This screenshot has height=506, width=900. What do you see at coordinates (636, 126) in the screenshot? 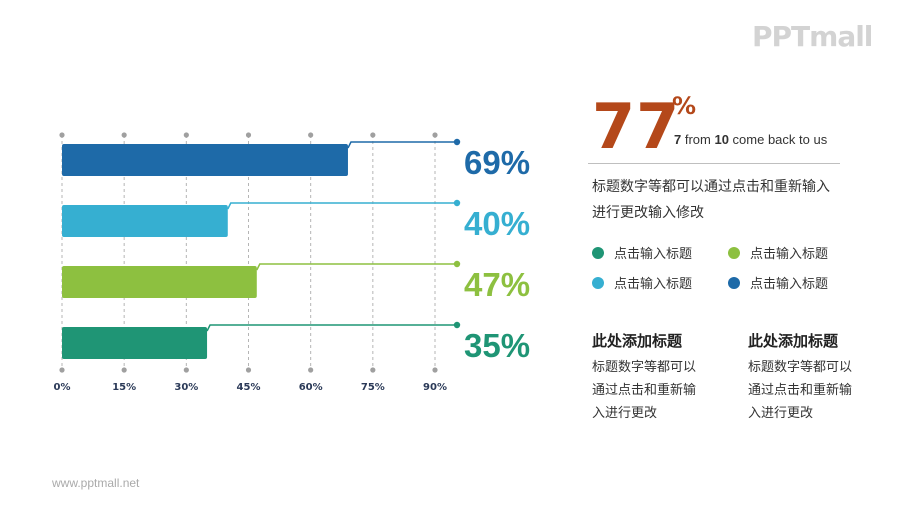
I see `stat-number: 77` at bounding box center [636, 126].